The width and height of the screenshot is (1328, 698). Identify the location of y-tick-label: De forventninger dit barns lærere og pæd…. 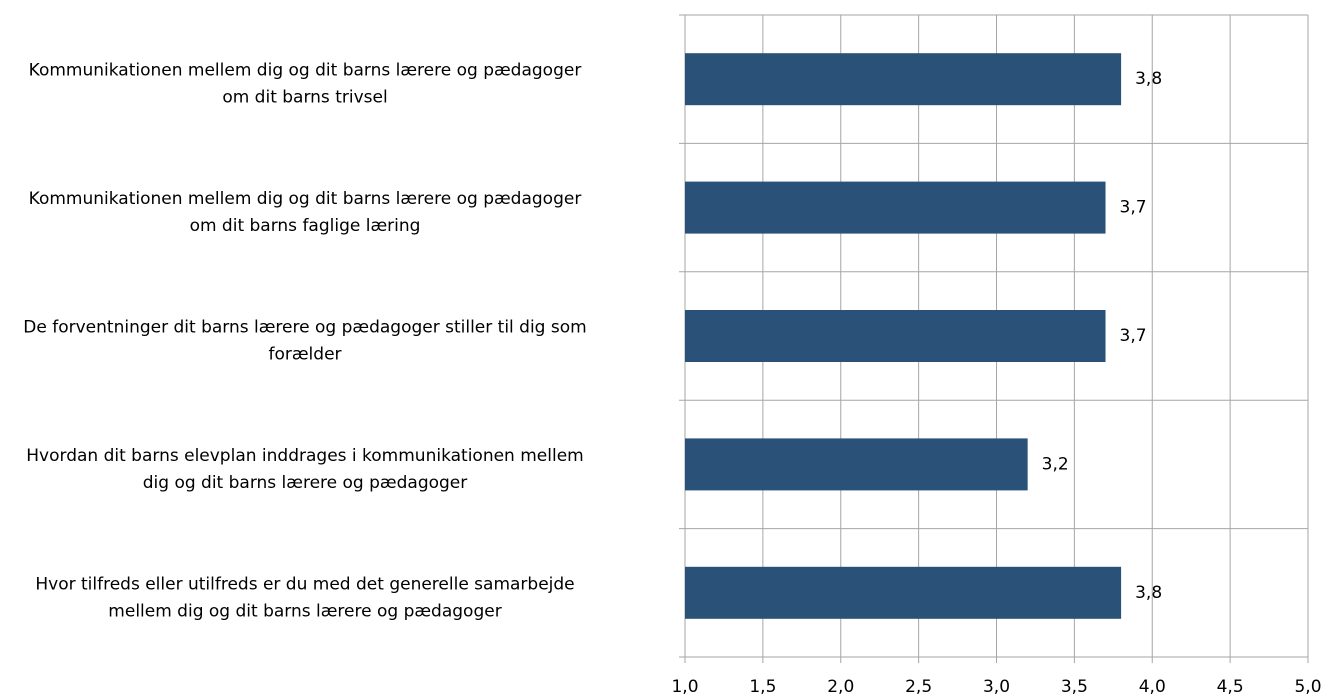
(304, 341).